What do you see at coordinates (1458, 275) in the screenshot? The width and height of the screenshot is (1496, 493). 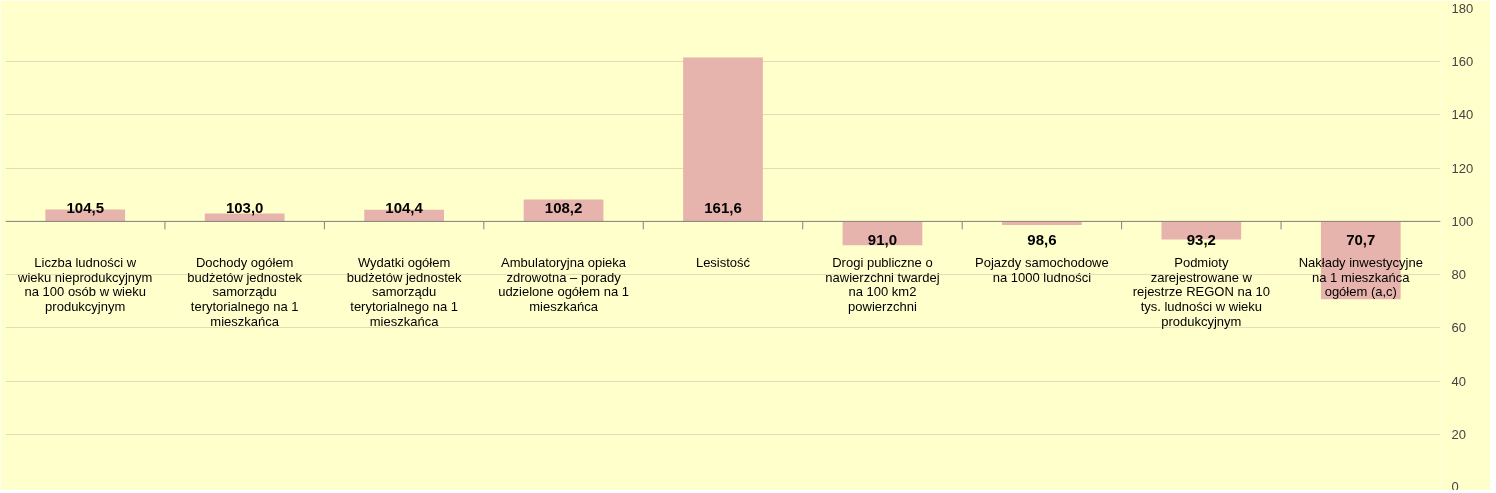 I see `y-tick-label: 80` at bounding box center [1458, 275].